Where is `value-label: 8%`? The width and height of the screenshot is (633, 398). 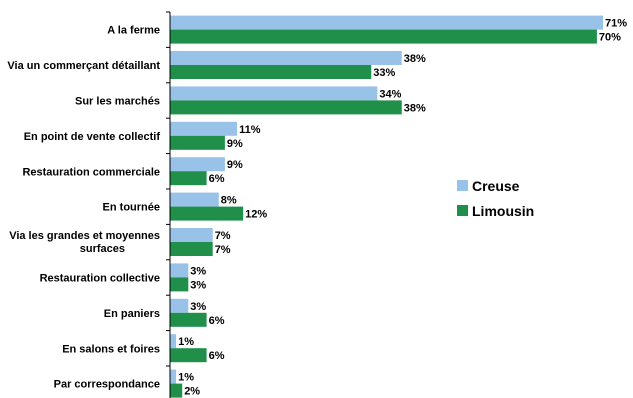
value-label: 8% is located at coordinates (229, 201).